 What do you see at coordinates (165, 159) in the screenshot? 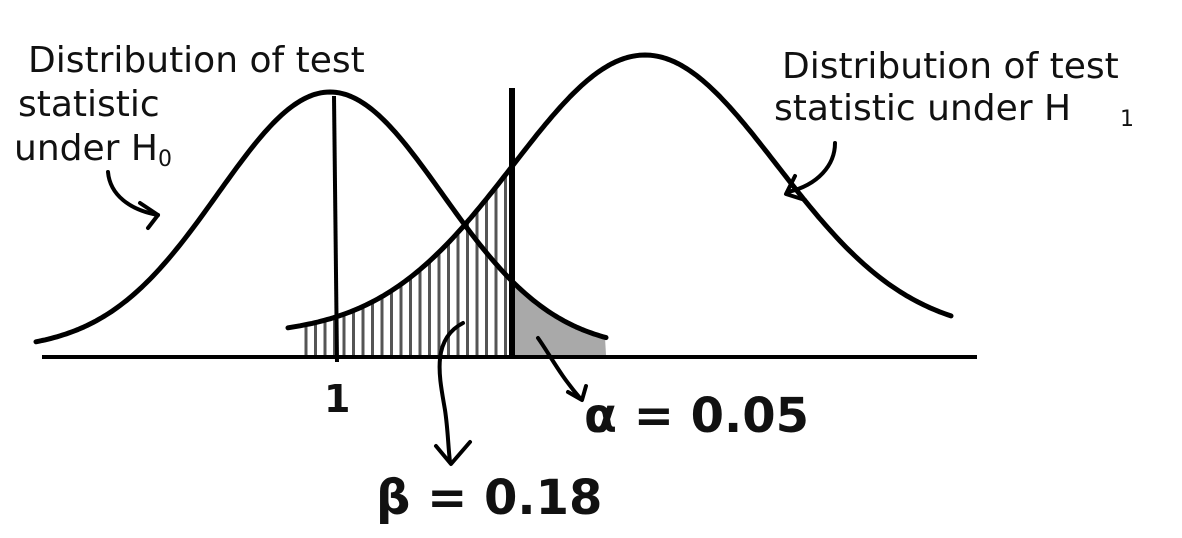
I see `h0-label-subscript: 0` at bounding box center [165, 159].